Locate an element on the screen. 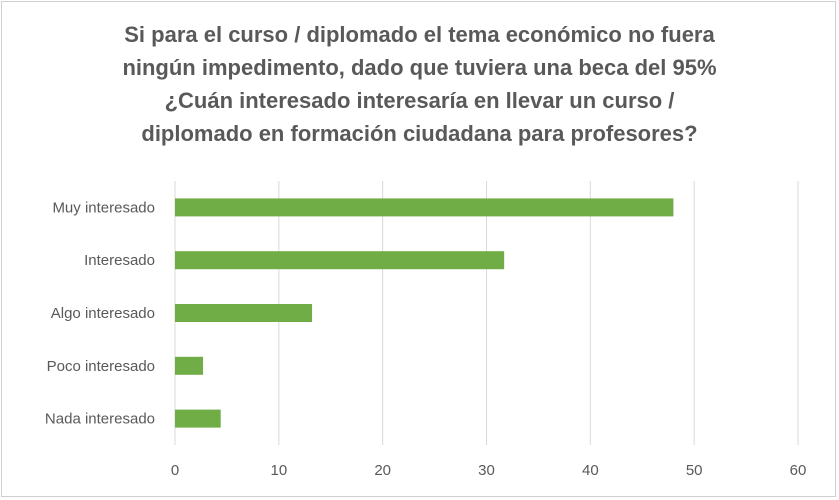  category-label: Nada interesado is located at coordinates (100, 419).